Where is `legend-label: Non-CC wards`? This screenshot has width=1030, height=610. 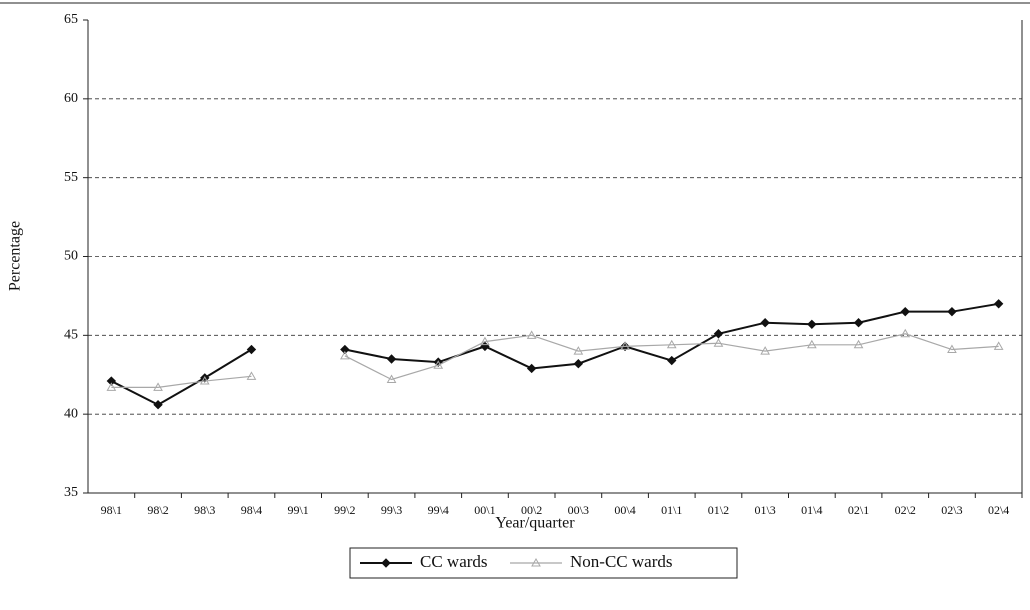
legend-label: Non-CC wards is located at coordinates (621, 561).